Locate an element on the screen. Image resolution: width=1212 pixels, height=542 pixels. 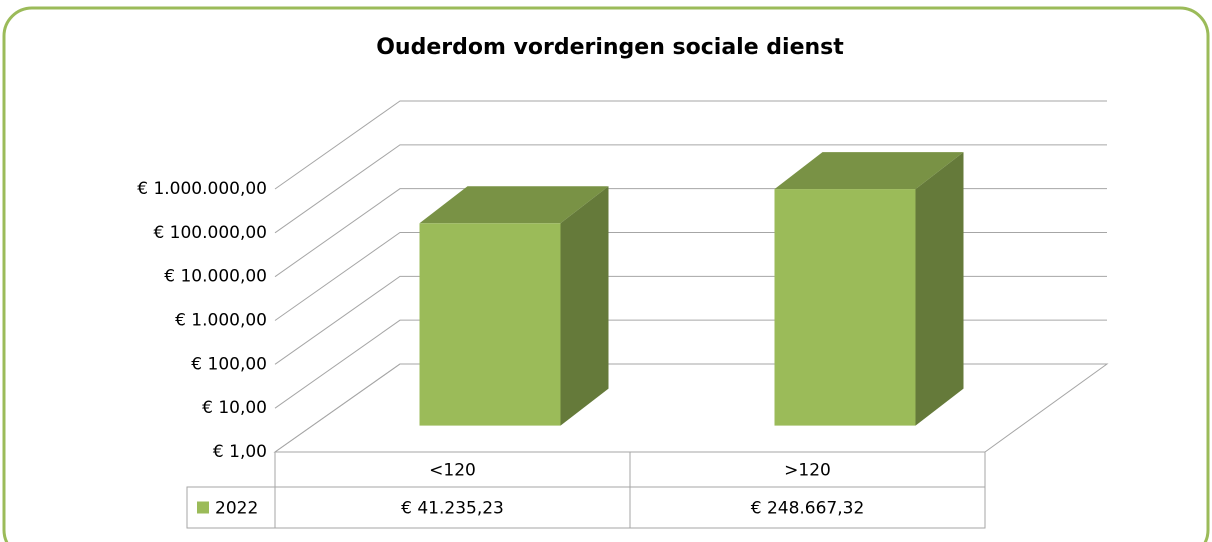
data-label: € 41.235,23 is located at coordinates (452, 509).